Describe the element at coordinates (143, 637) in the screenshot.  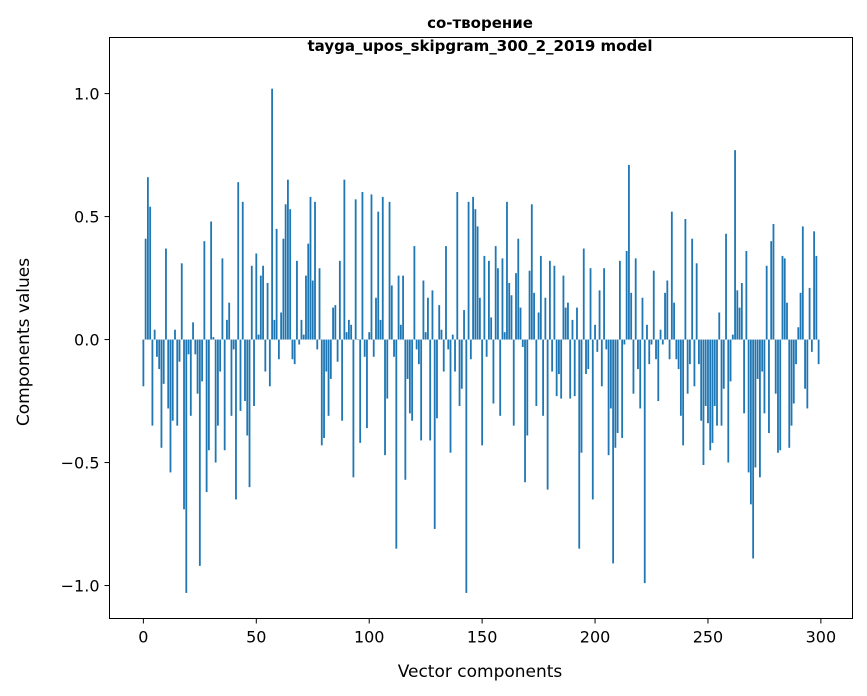
I see `x-tick-label: 0` at that location.